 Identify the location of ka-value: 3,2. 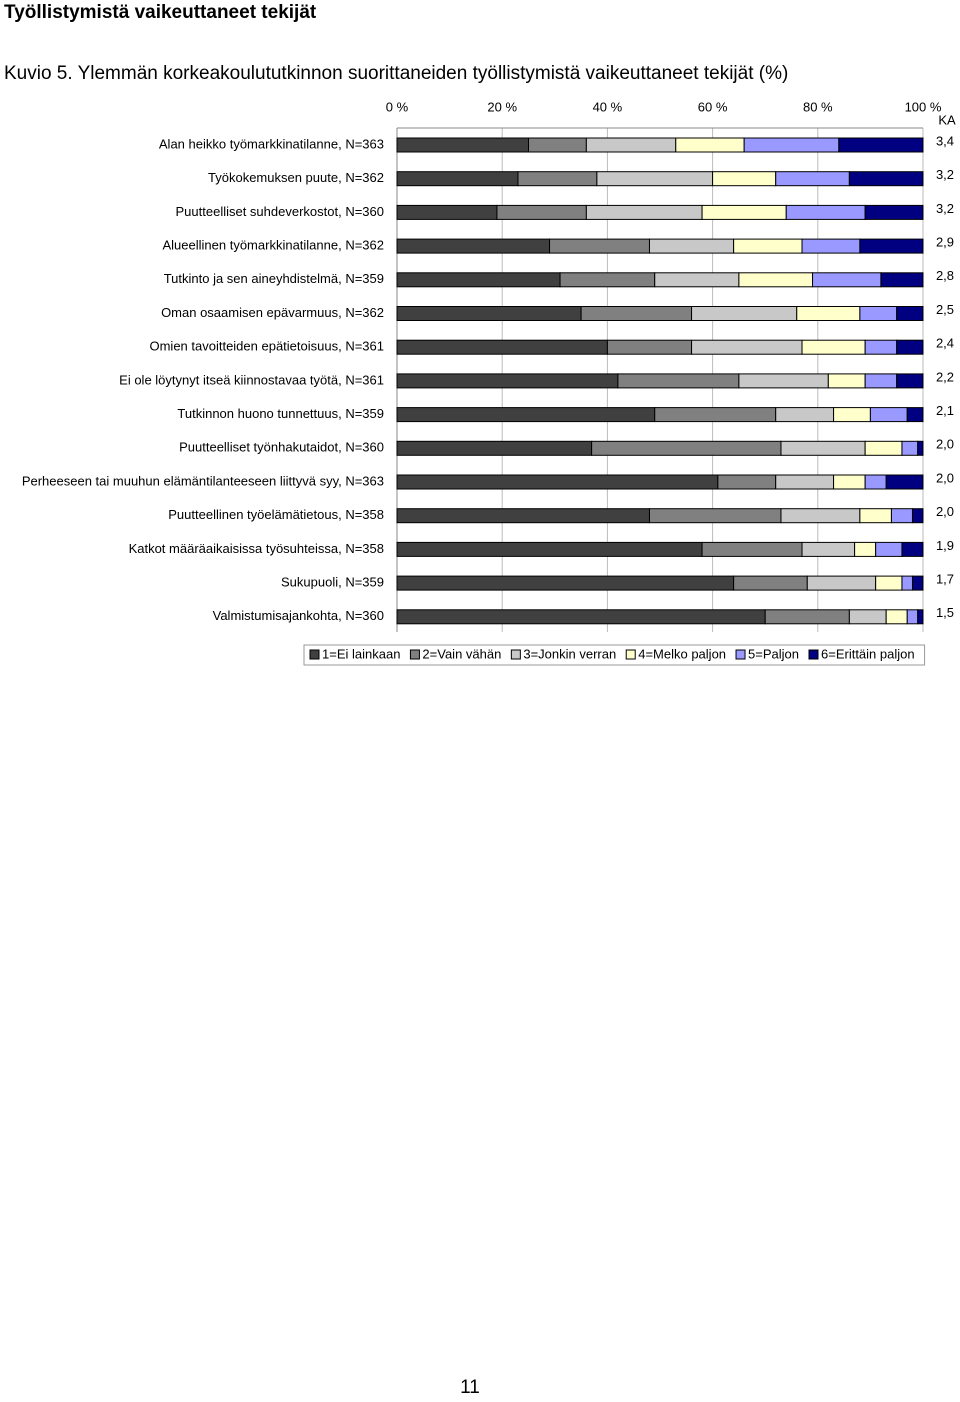
(945, 174).